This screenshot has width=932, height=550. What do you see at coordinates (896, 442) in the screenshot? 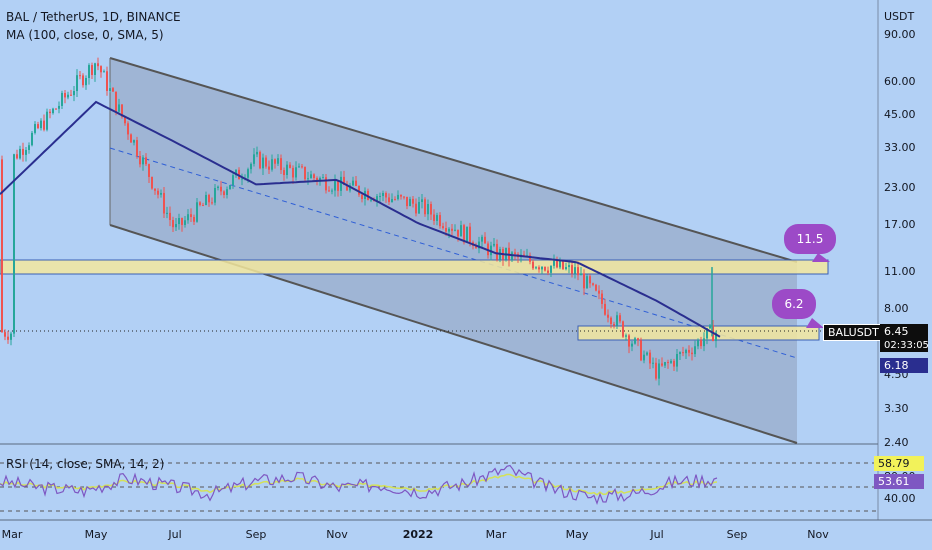
I see `price-tick: 2.40` at bounding box center [896, 442].